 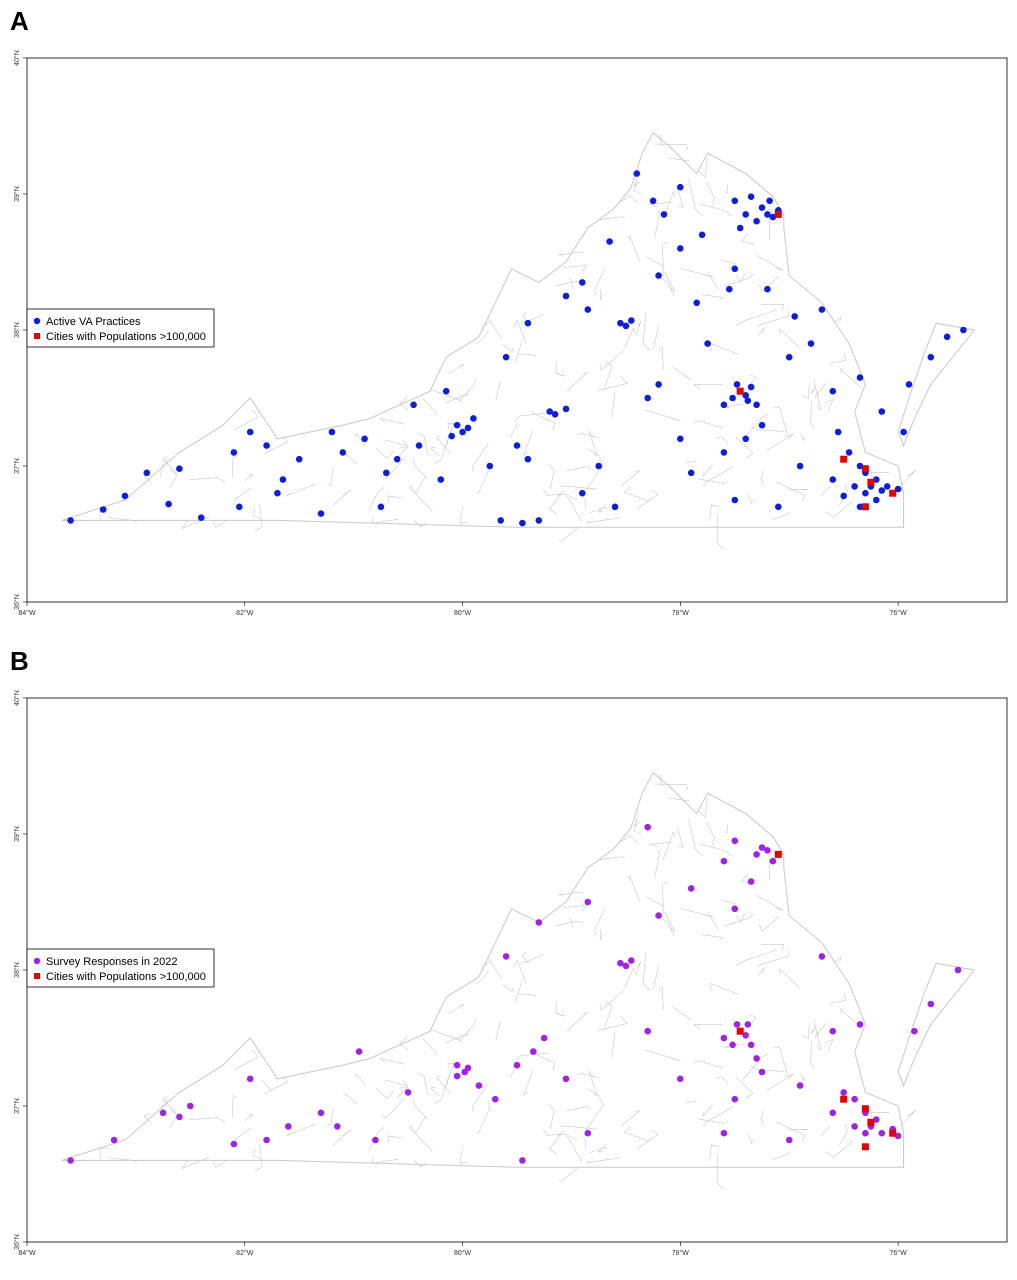 What do you see at coordinates (816, 1000) in the screenshot?
I see `points-cities` at bounding box center [816, 1000].